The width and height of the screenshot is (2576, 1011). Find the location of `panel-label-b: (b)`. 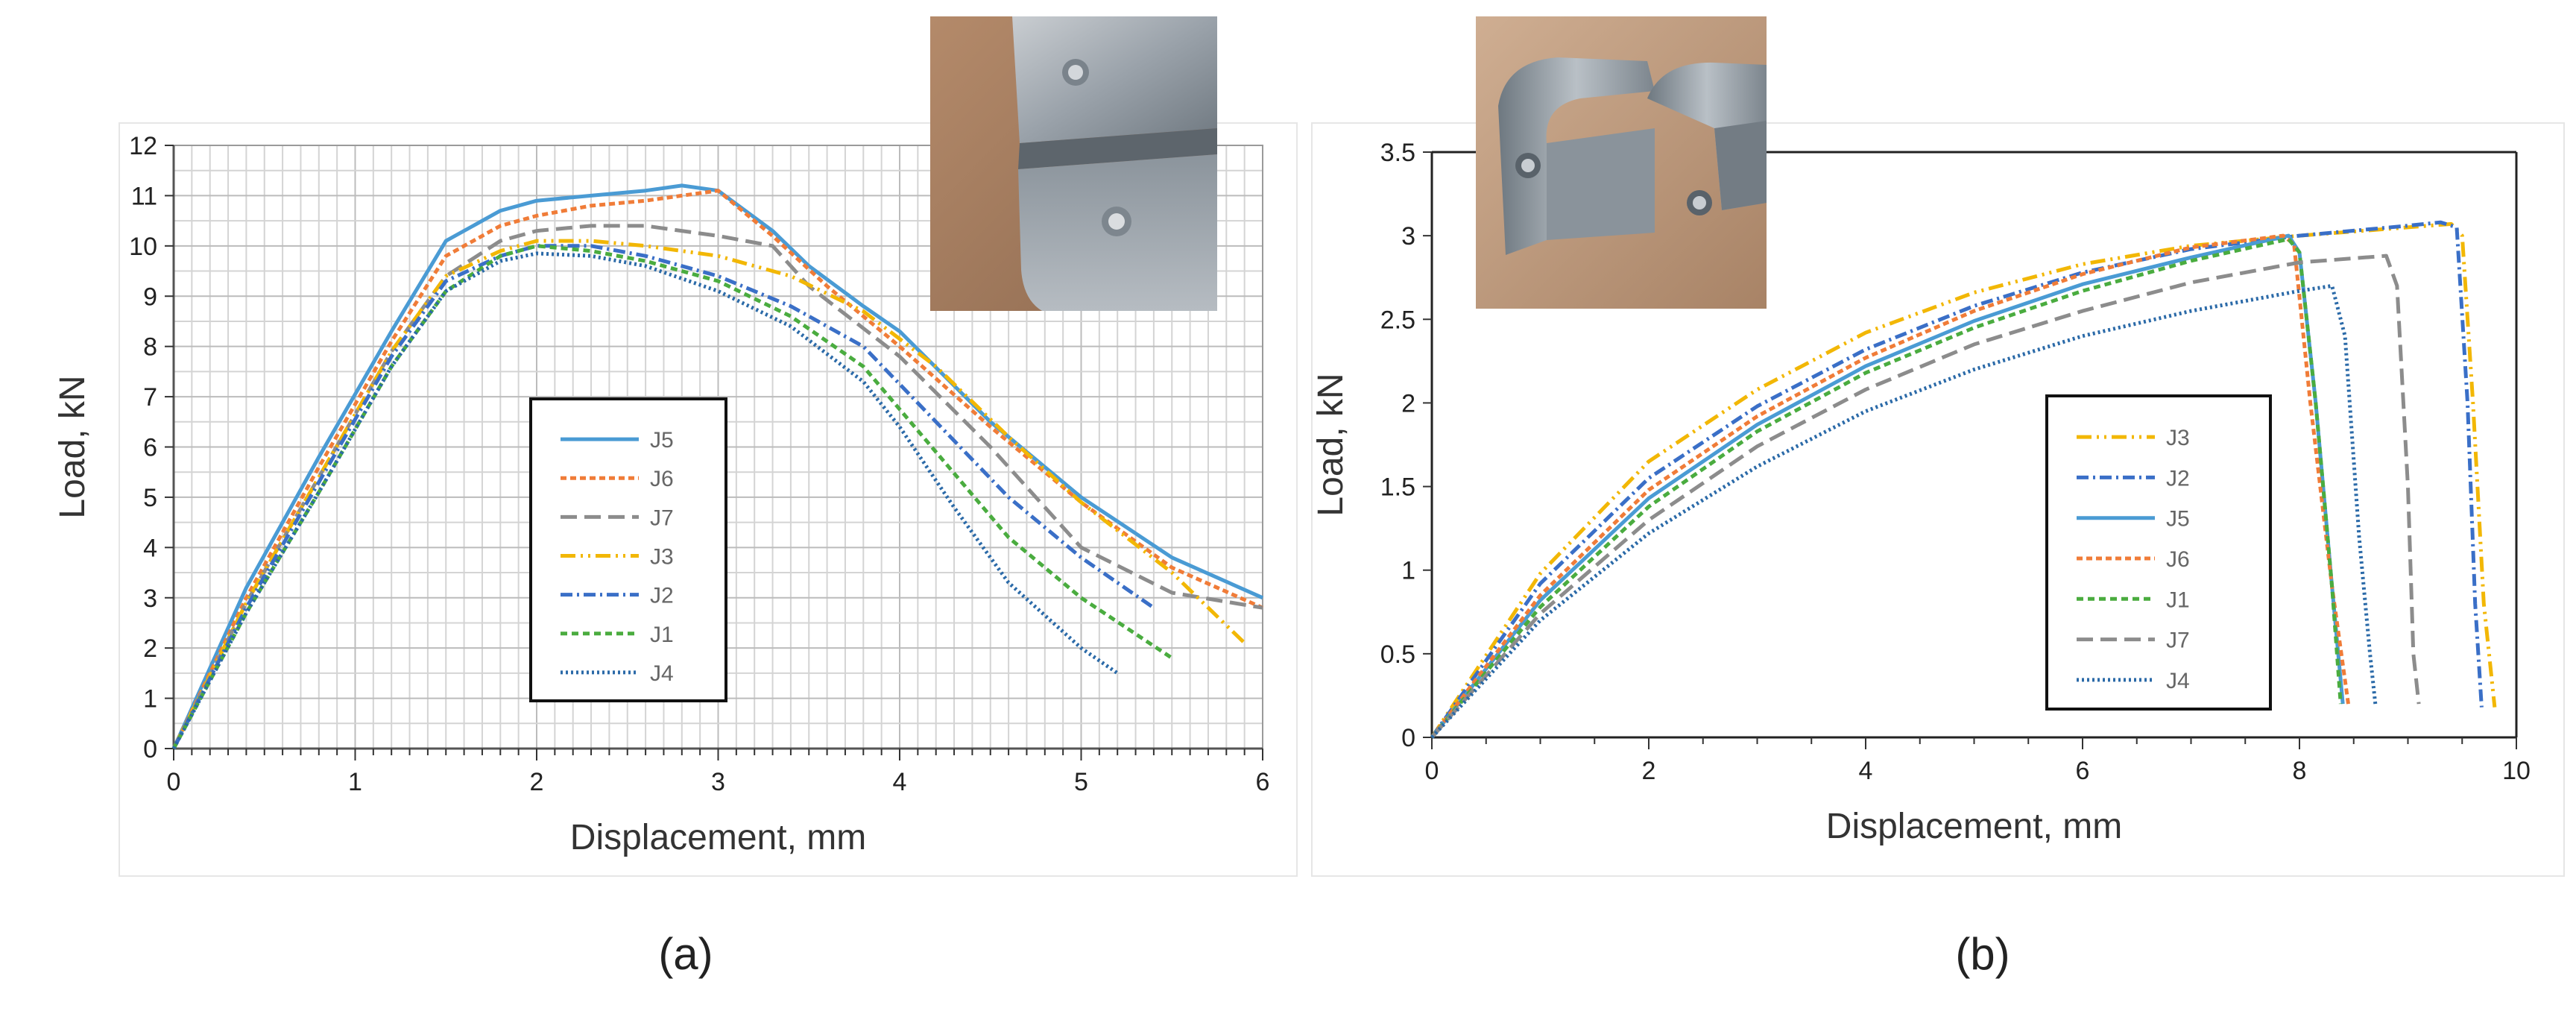

panel-label-b: (b) is located at coordinates (1983, 954).